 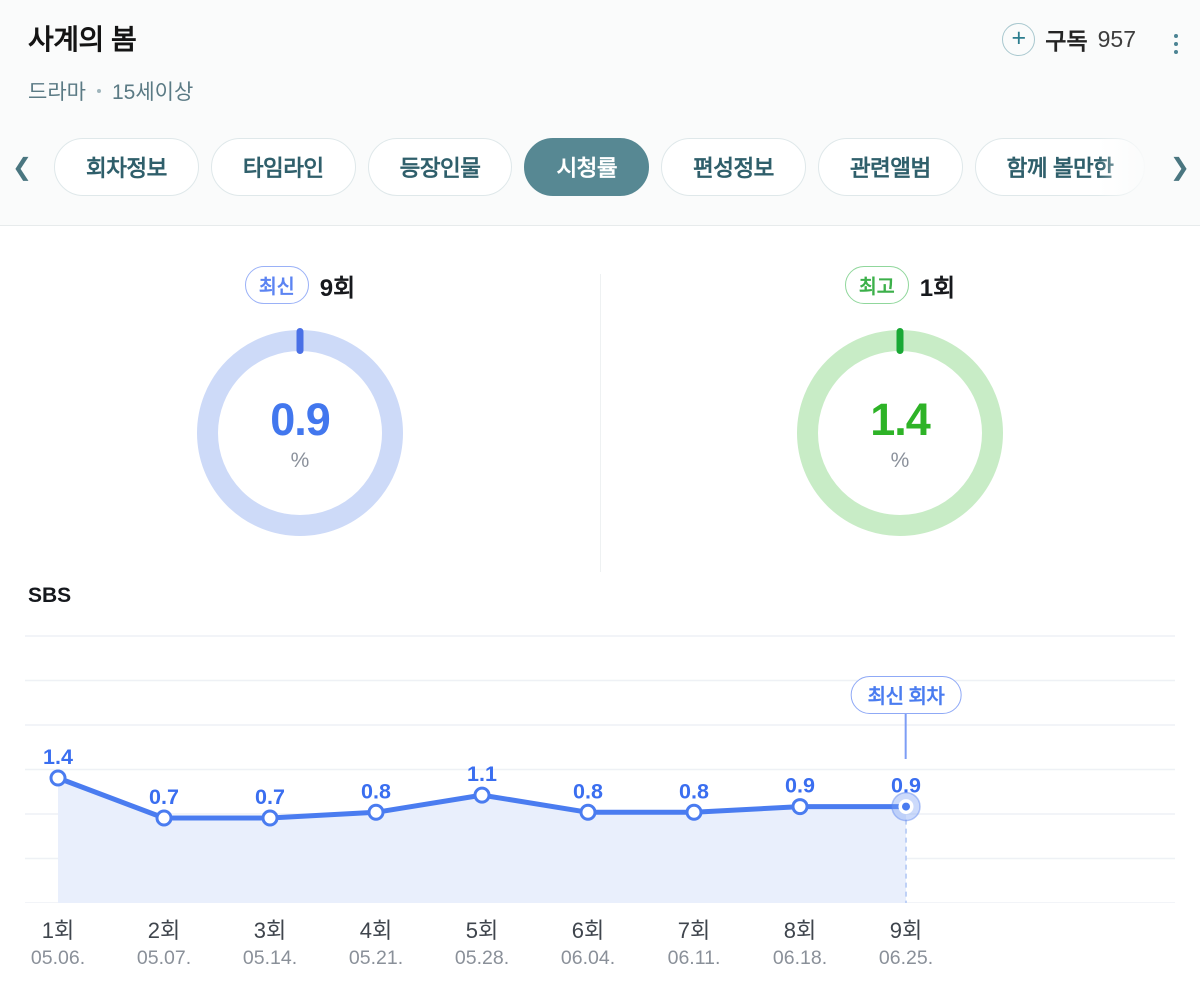 I want to click on best-badge-row: 최고 1회, so click(x=900, y=285).